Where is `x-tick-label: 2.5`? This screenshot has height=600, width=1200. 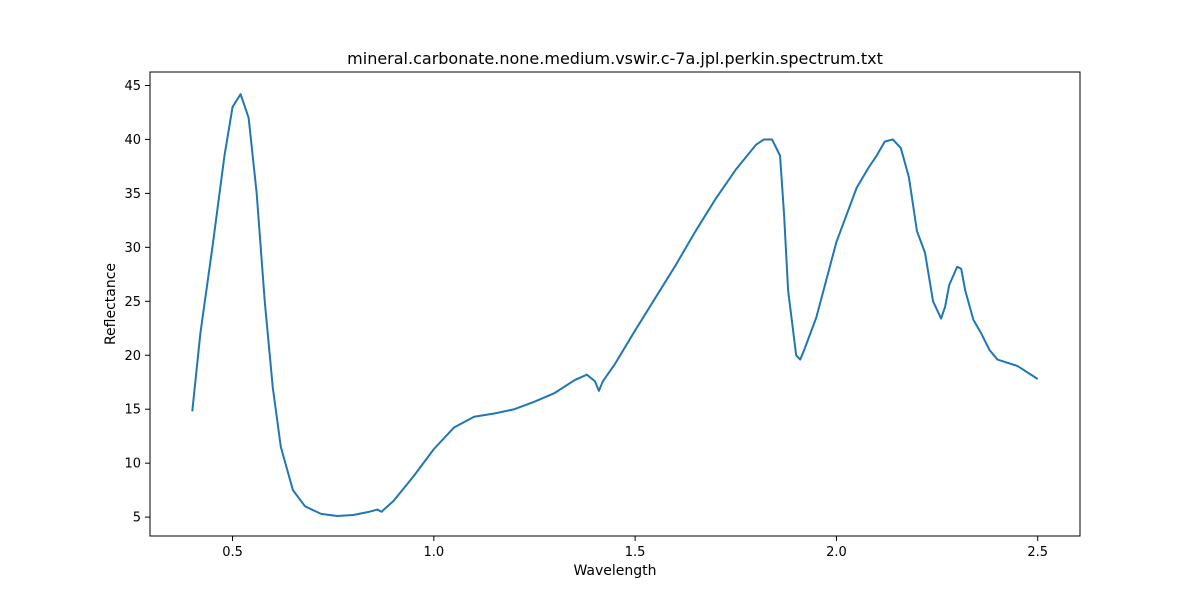 x-tick-label: 2.5 is located at coordinates (1037, 552).